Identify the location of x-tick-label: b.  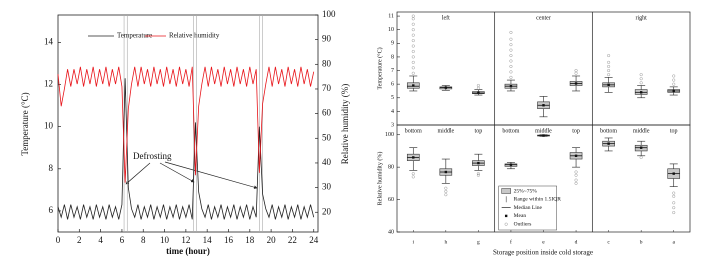
(641, 242).